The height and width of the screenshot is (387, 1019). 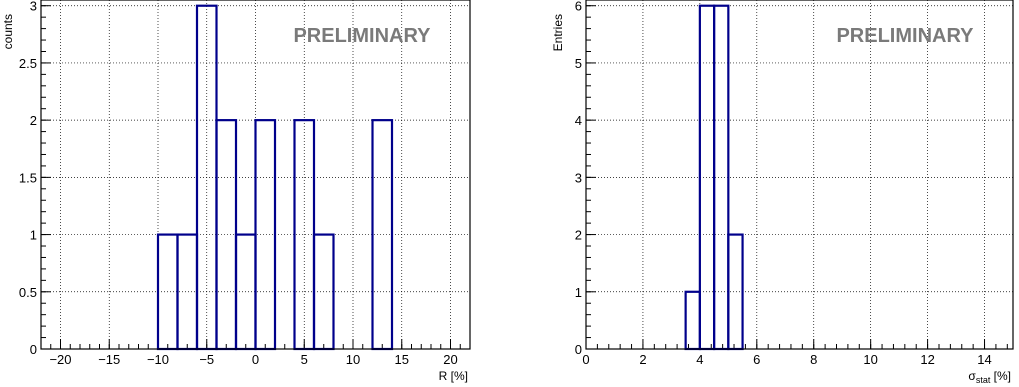 What do you see at coordinates (578, 63) in the screenshot?
I see `y-tick-label: 5` at bounding box center [578, 63].